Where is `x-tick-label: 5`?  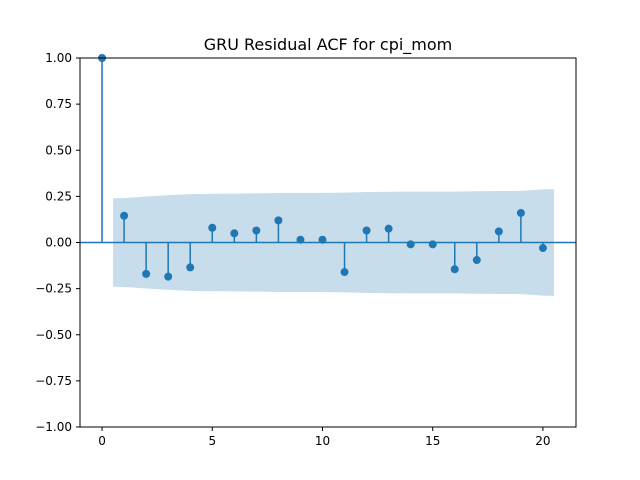 x-tick-label: 5 is located at coordinates (212, 441).